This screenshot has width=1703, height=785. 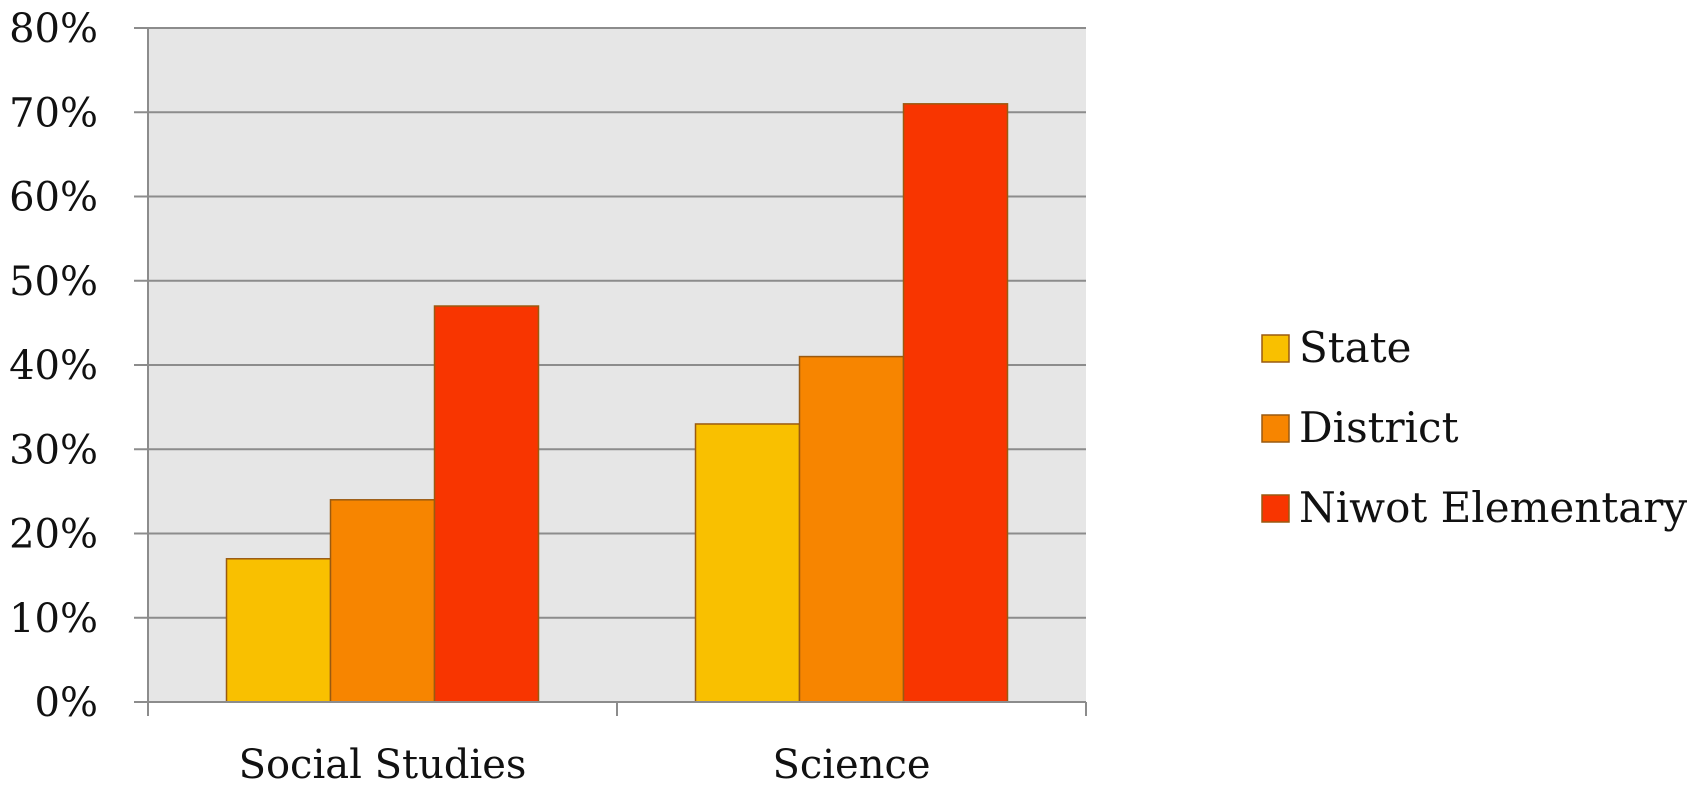 What do you see at coordinates (851, 763) in the screenshot?
I see `x-category-label: Science` at bounding box center [851, 763].